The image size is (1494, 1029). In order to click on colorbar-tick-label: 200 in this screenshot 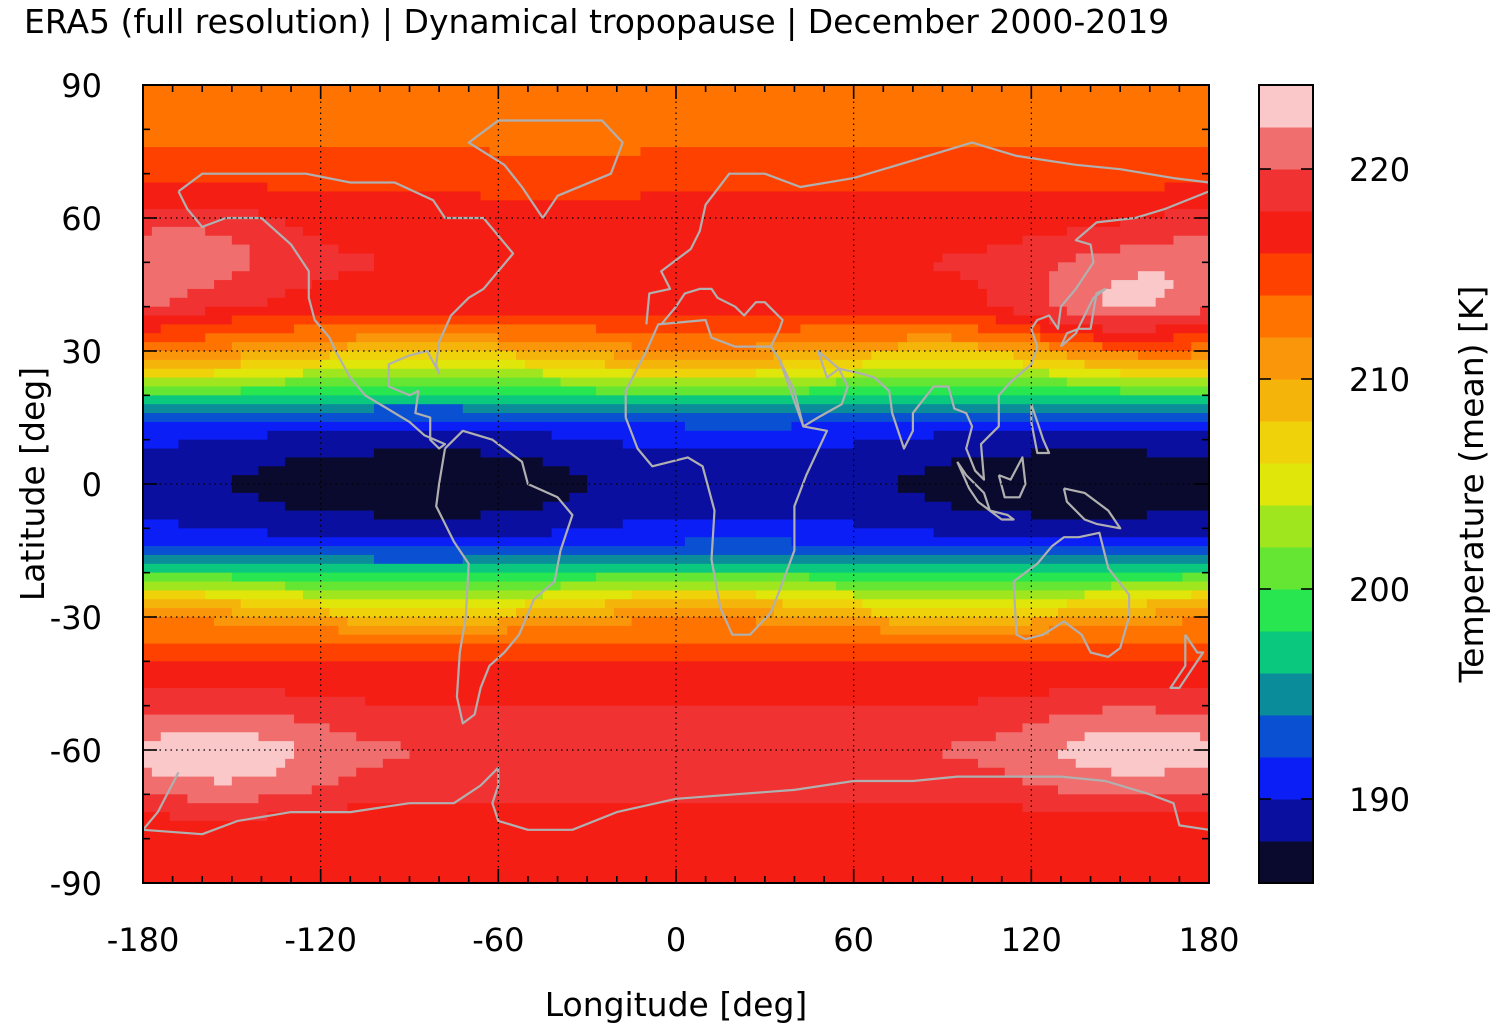, I will do `click(1379, 590)`.